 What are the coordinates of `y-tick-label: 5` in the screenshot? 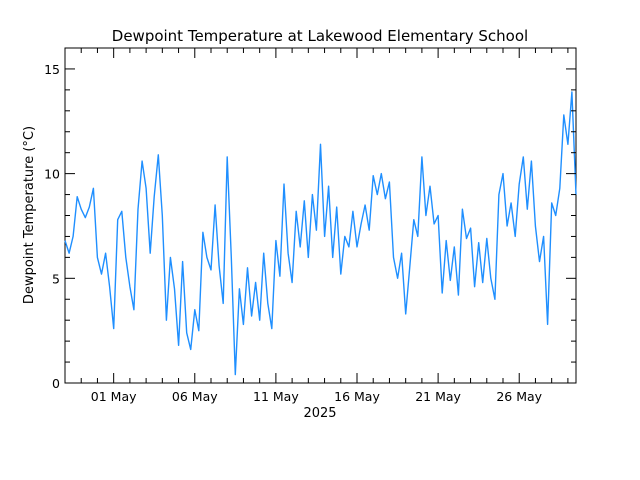 It's located at (56, 278).